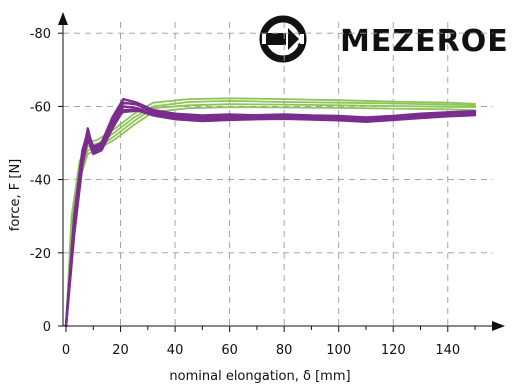 Image resolution: width=521 pixels, height=385 pixels. What do you see at coordinates (66, 350) in the screenshot?
I see `x-tick-label: 0` at bounding box center [66, 350].